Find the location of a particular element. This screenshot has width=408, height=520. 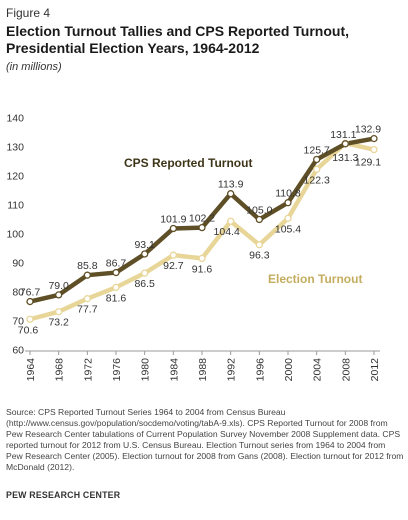

cps-data-label: 101.9 is located at coordinates (173, 219).